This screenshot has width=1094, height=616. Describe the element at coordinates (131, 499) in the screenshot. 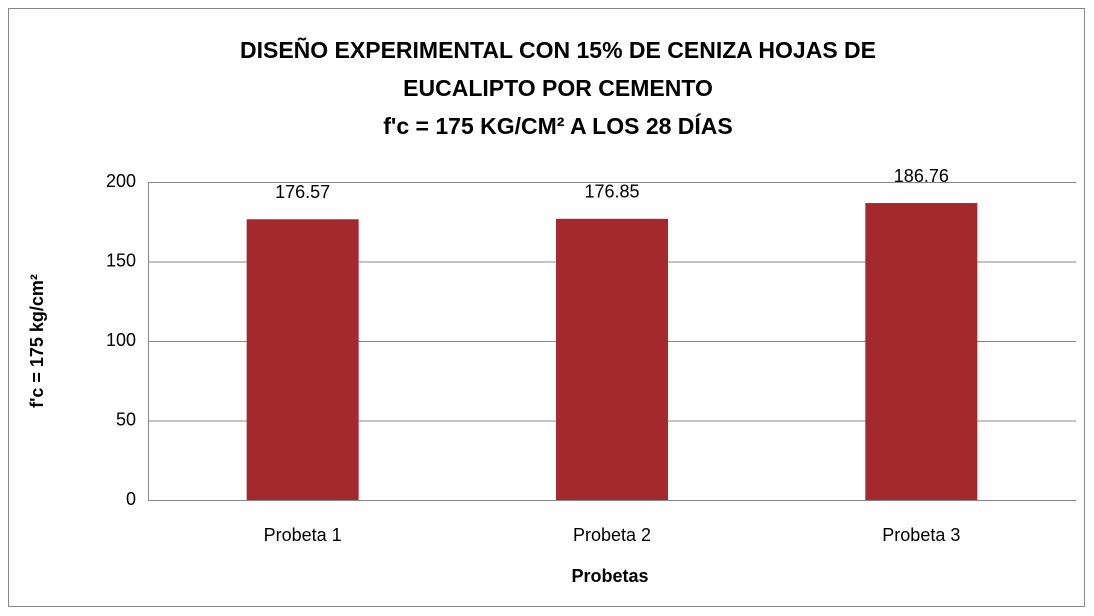

I see `y-tick-label: 0` at that location.